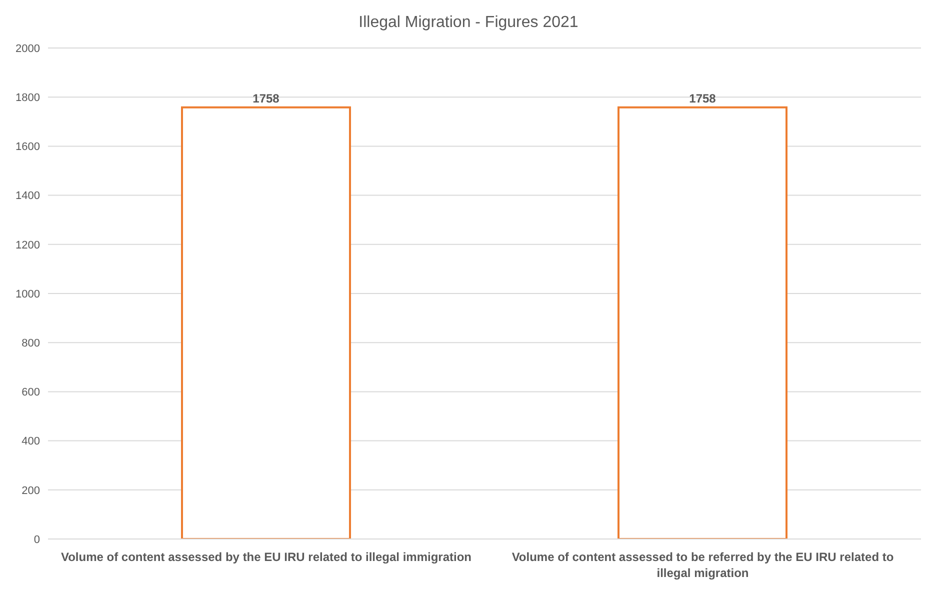 The height and width of the screenshot is (595, 937). I want to click on y-tick-label: 800, so click(31, 344).